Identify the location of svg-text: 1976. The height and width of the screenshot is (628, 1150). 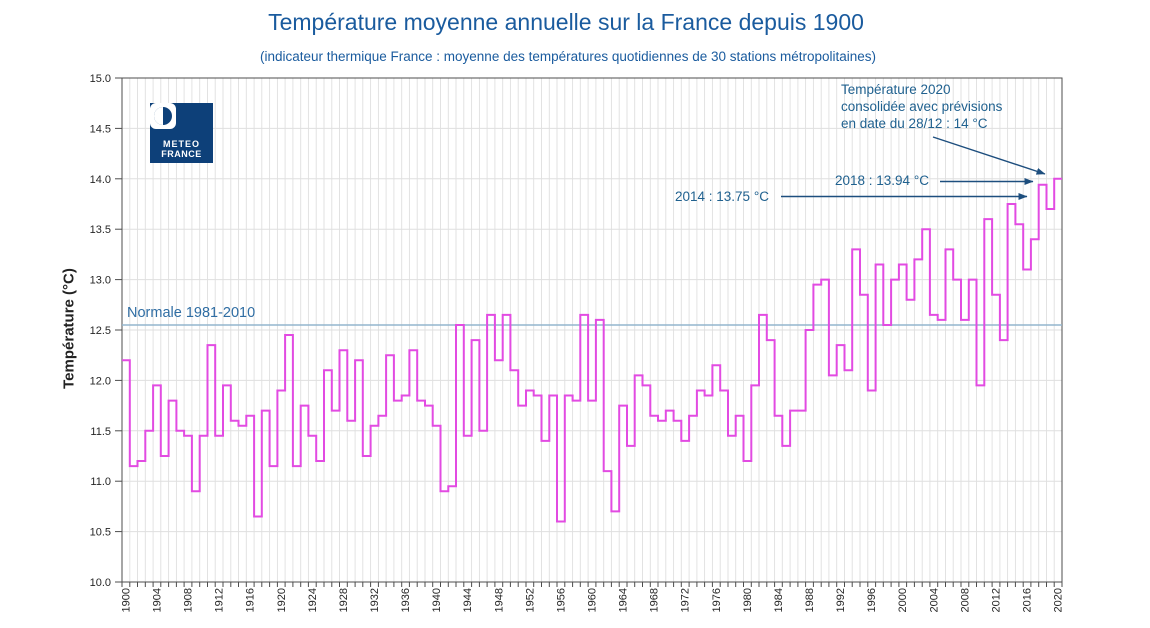
(717, 600).